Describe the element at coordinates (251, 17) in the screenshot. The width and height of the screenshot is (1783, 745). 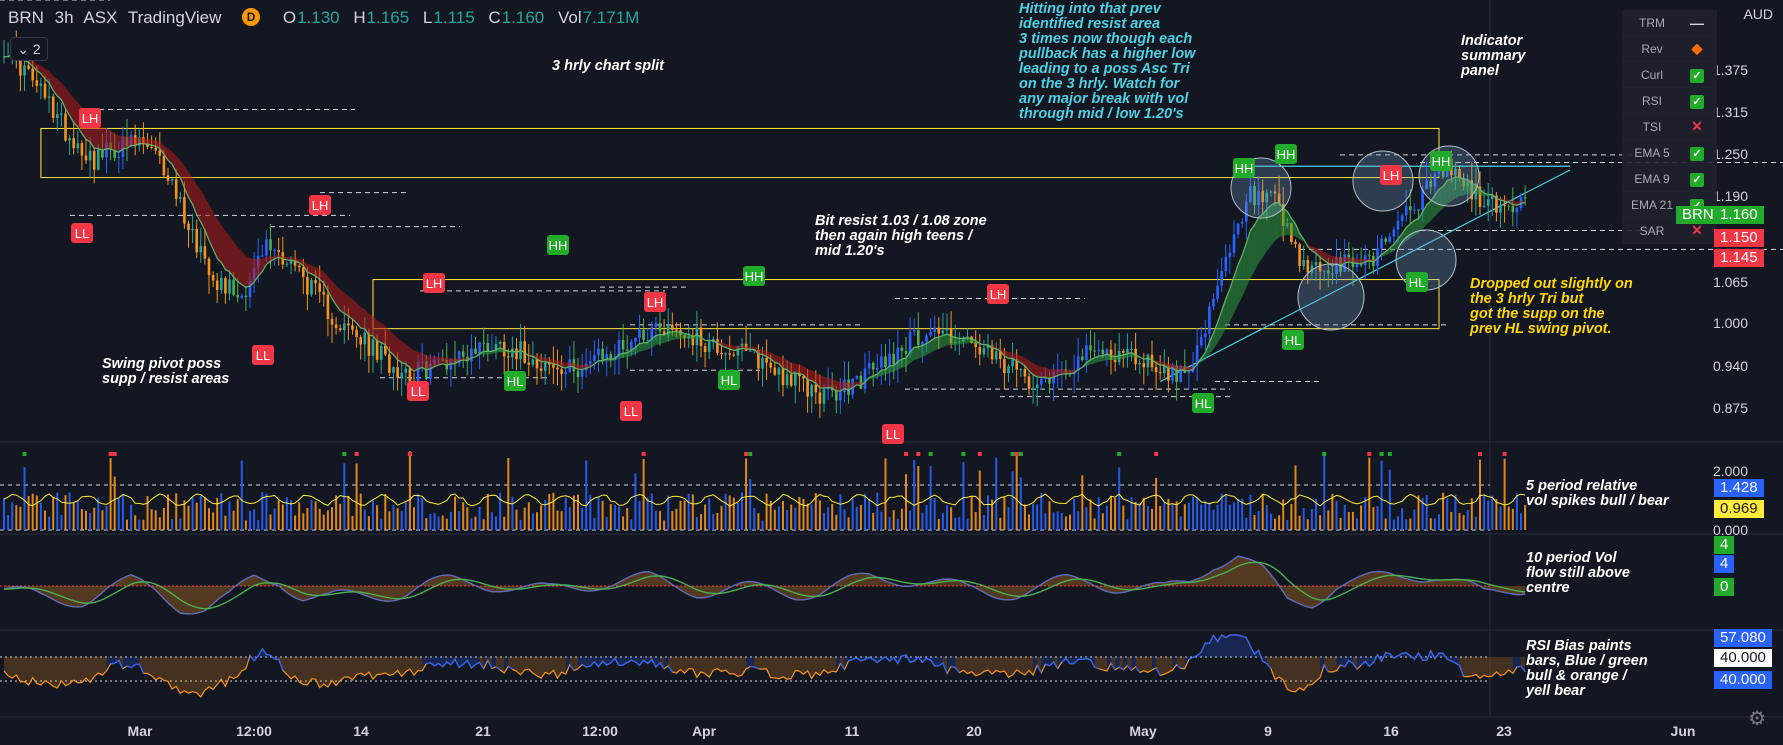
I see `data-status-icon: D` at that location.